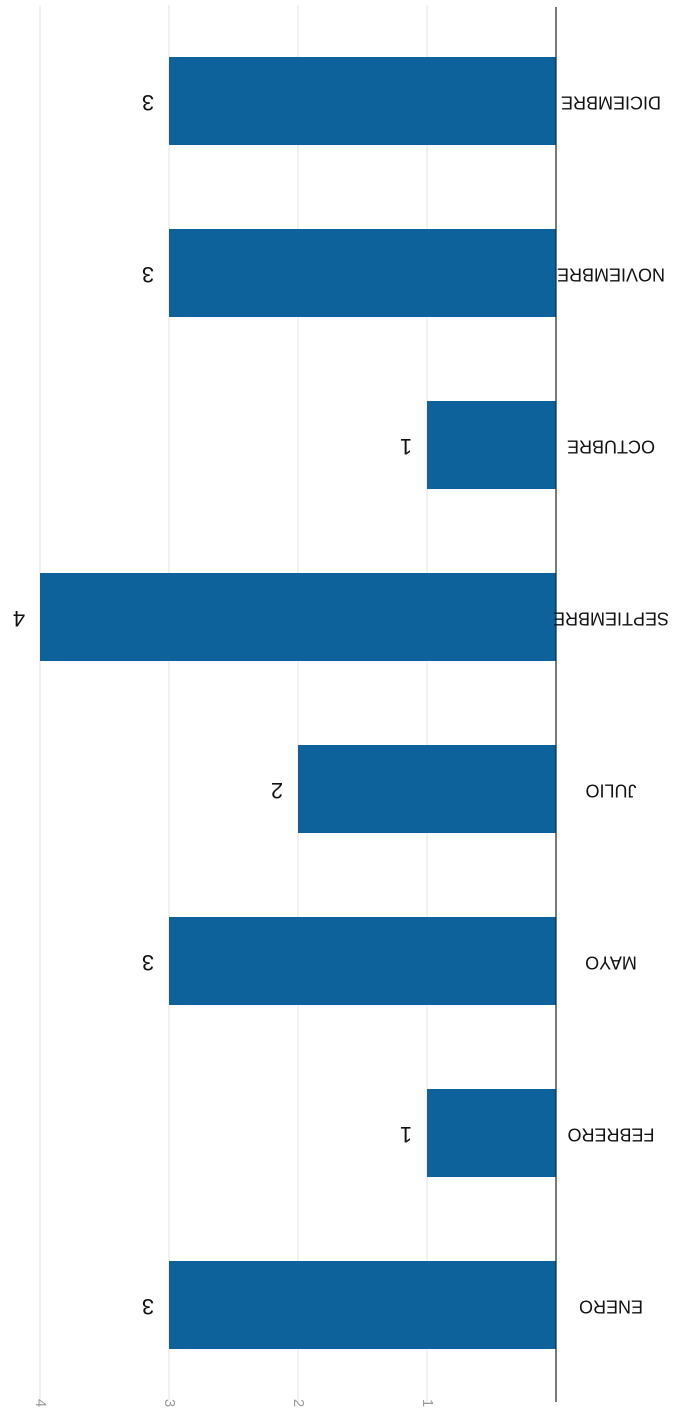 Image resolution: width=686 pixels, height=1417 pixels. I want to click on category-label: JULIO, so click(610, 790).